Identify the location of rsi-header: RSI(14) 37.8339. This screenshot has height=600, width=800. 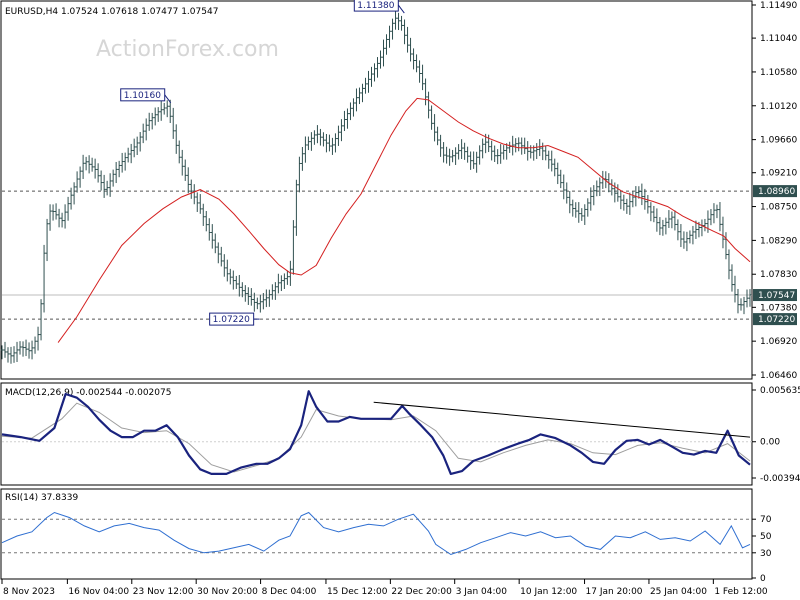
(41, 498).